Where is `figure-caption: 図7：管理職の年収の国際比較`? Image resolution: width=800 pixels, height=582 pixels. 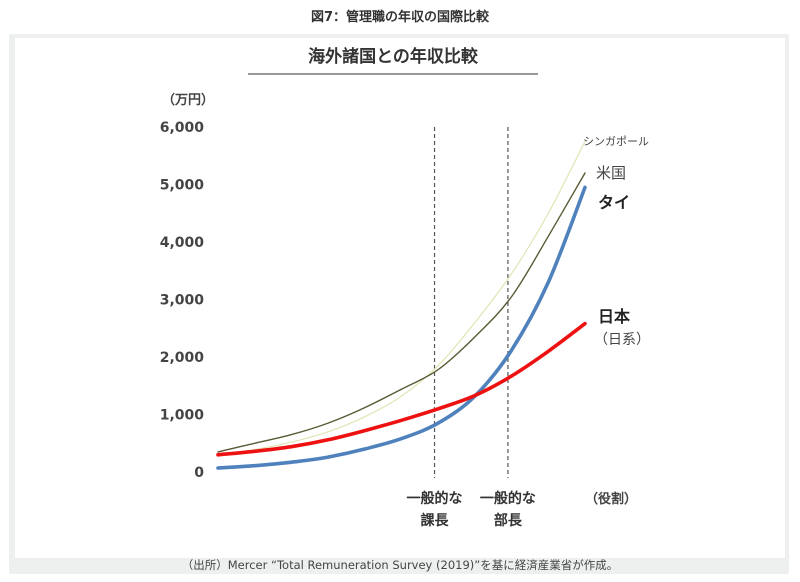
figure-caption: 図7：管理職の年収の国際比較 is located at coordinates (400, 17).